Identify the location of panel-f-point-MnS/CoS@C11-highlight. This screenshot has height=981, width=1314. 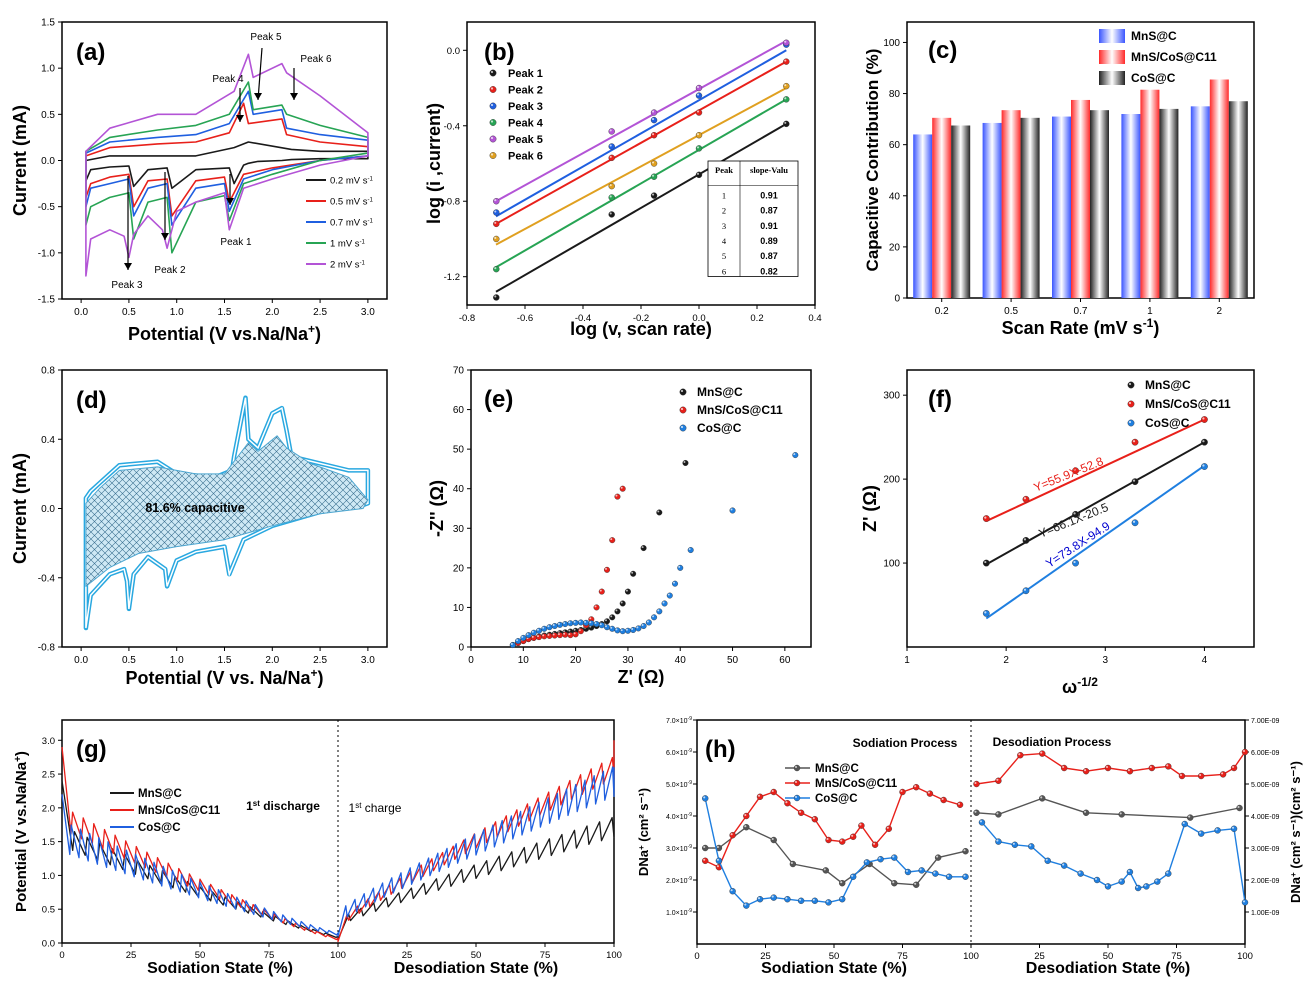
(1203, 418).